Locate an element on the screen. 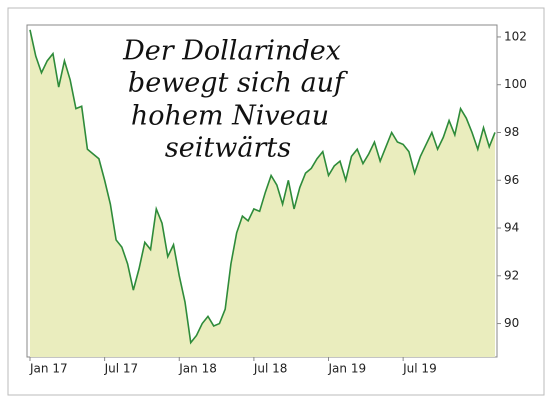  x-tick-label: Jul 17 is located at coordinates (121, 369).